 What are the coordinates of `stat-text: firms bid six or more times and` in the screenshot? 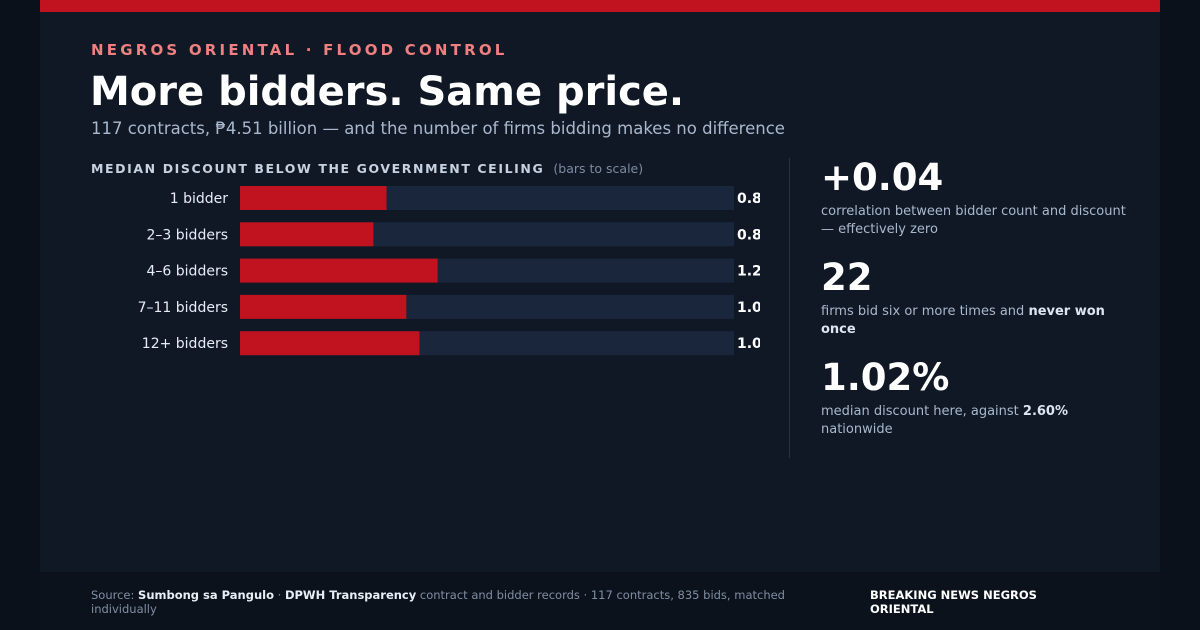 It's located at (925, 311).